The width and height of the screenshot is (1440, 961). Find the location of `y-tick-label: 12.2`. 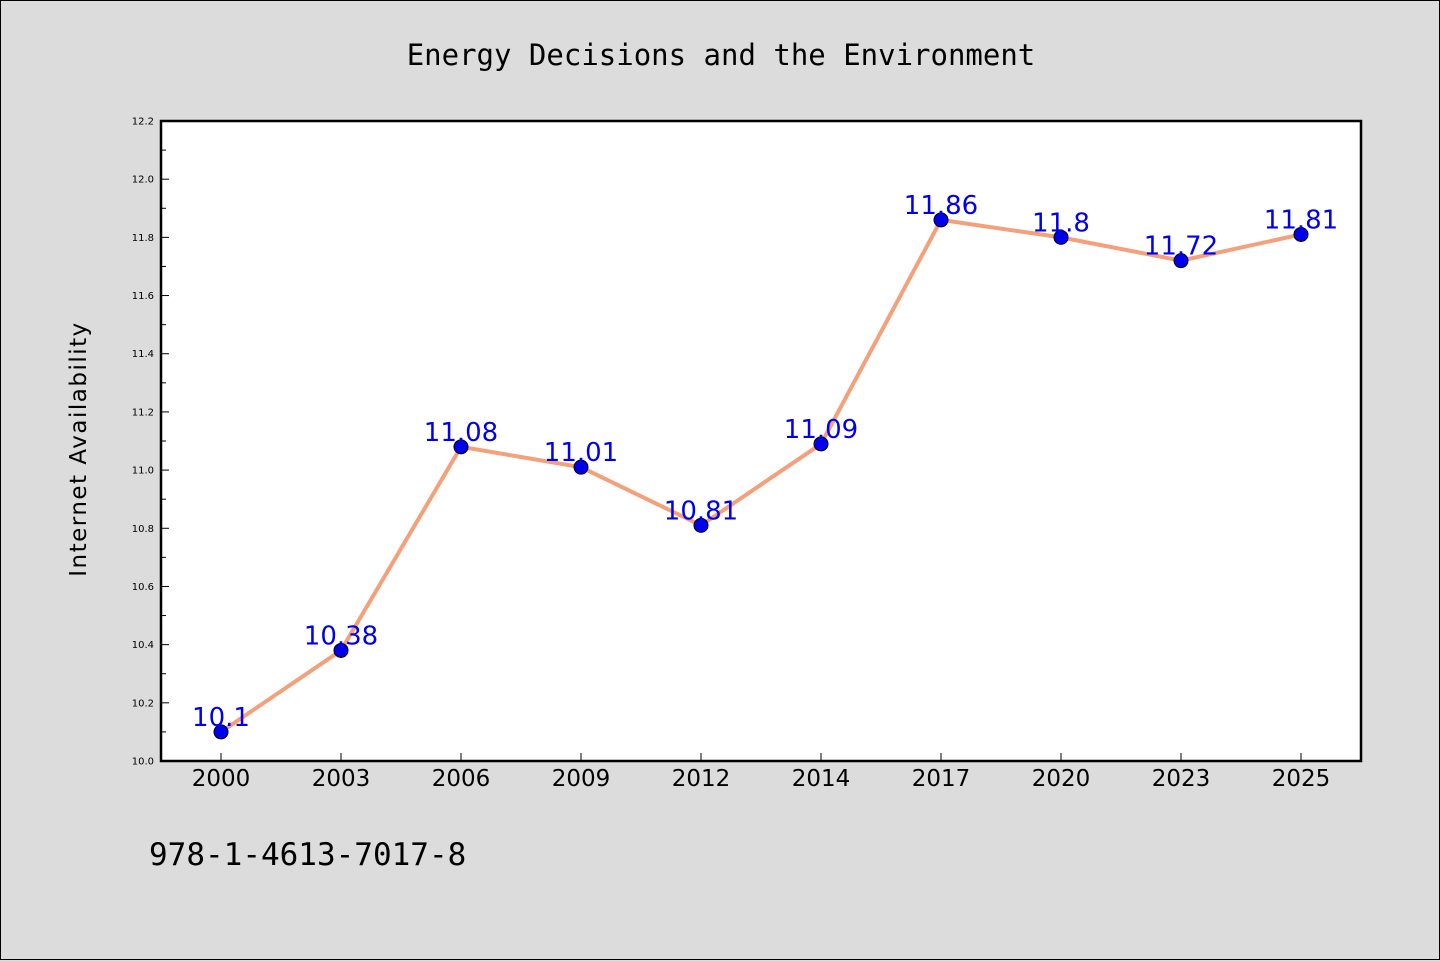

y-tick-label: 12.2 is located at coordinates (143, 122).